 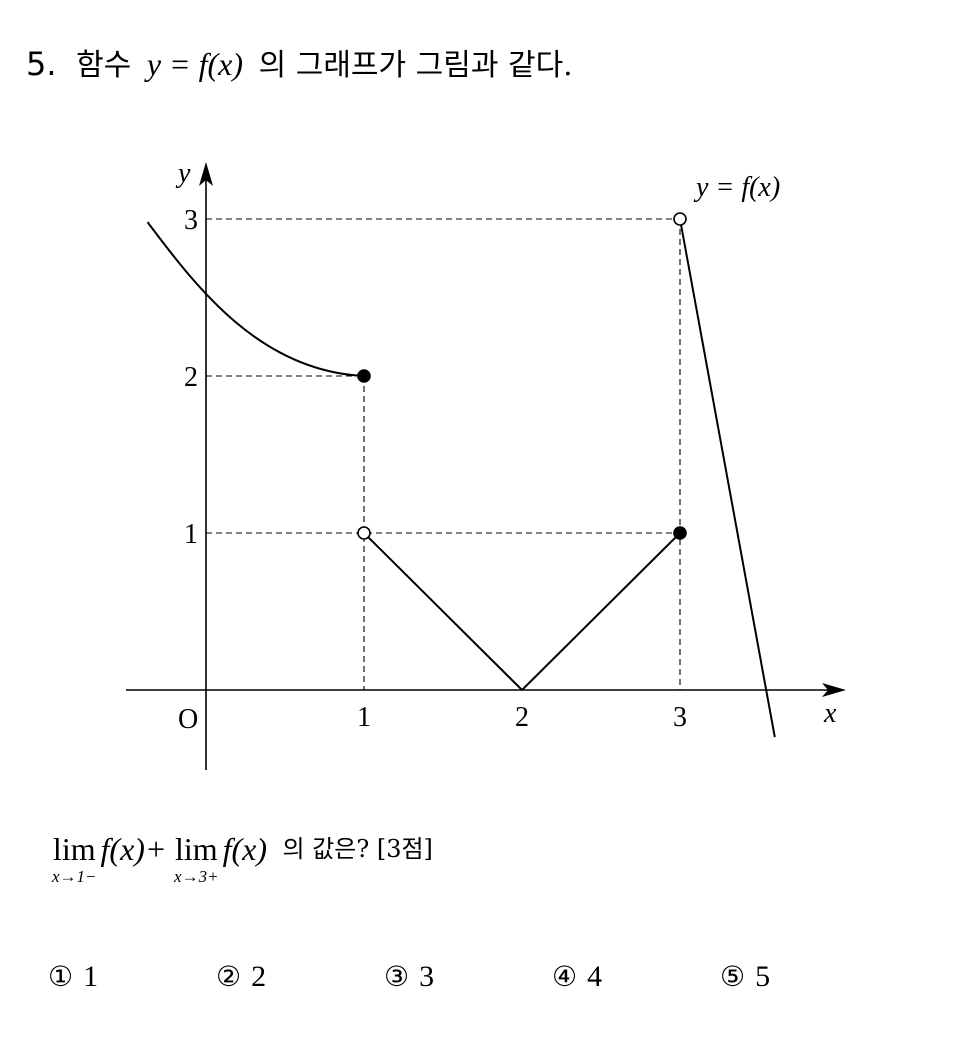 What do you see at coordinates (397, 976) in the screenshot?
I see `choice-mark: ③` at bounding box center [397, 976].